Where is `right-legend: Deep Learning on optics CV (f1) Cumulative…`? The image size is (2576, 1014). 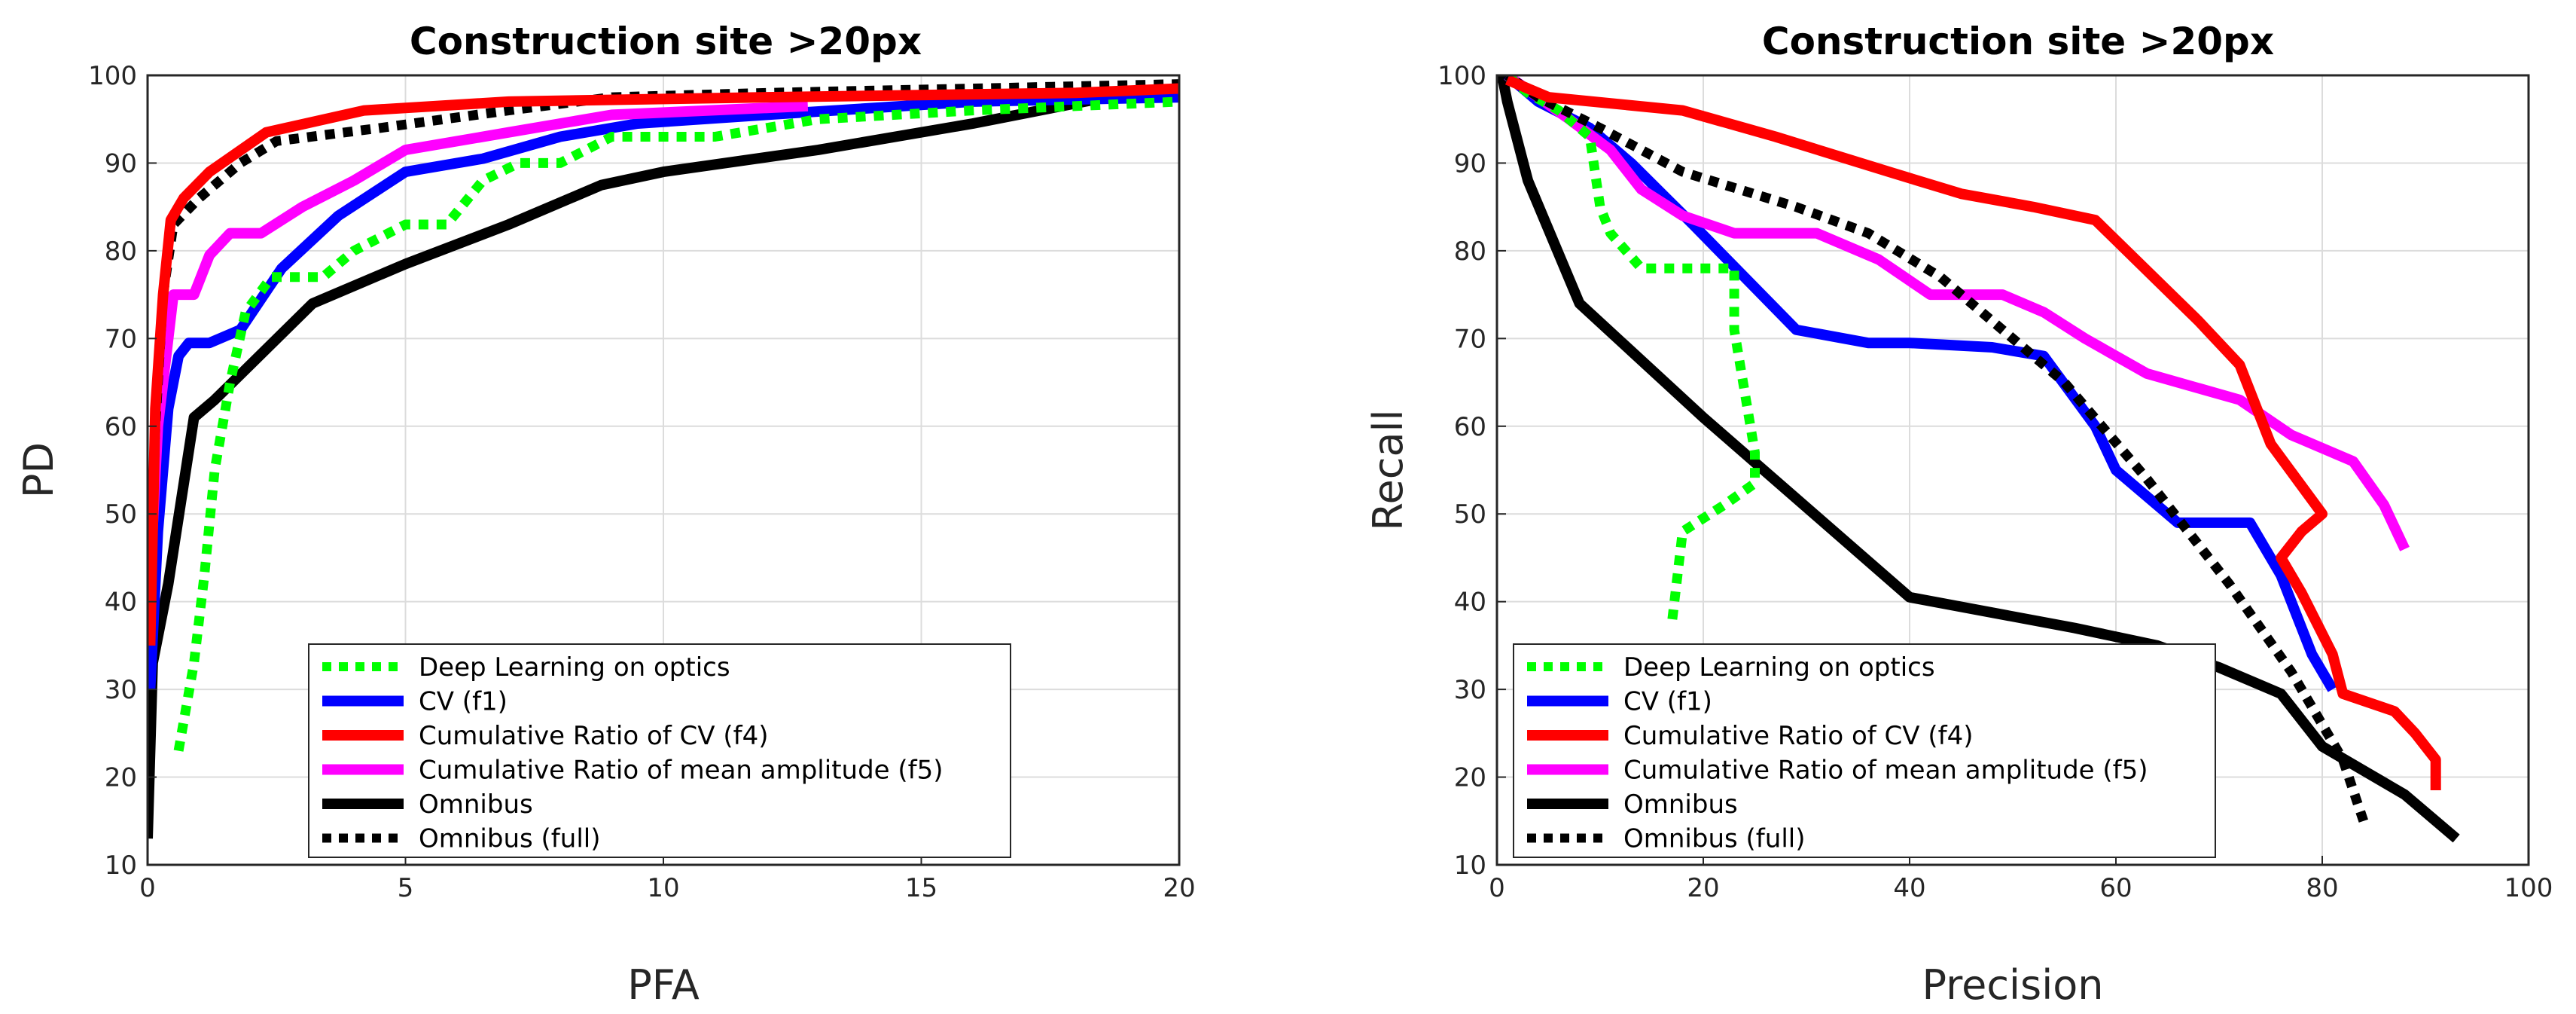 right-legend: Deep Learning on optics CV (f1) Cumulative… is located at coordinates (1864, 750).